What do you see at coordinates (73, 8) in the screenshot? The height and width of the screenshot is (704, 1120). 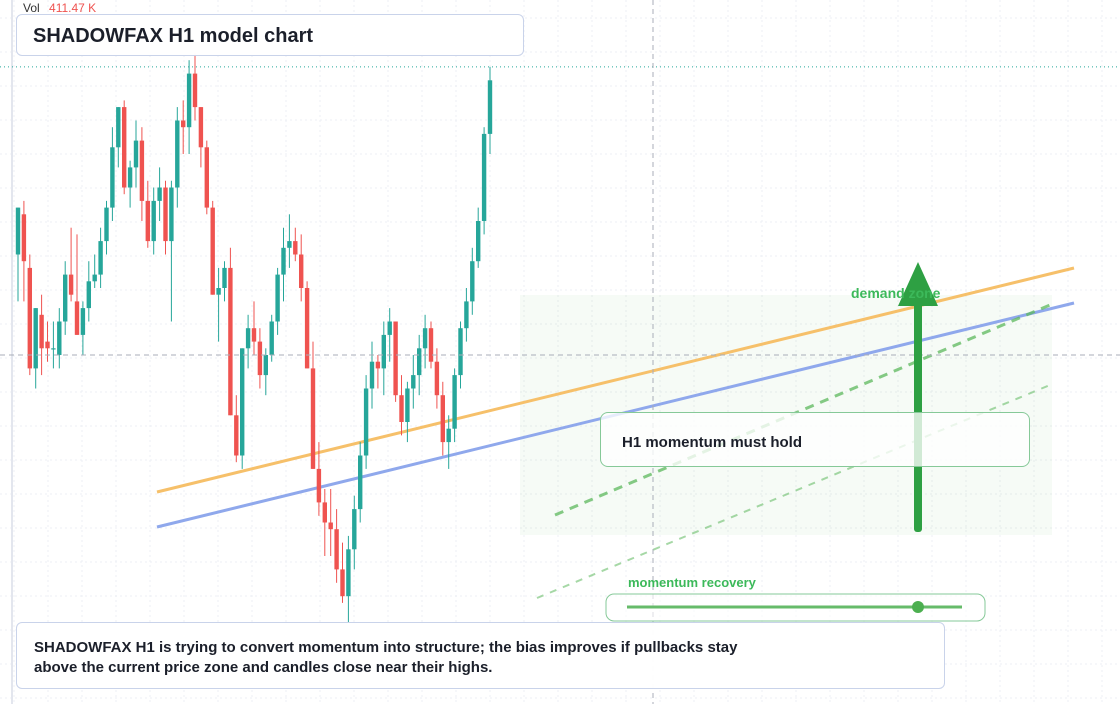 I see `volume-value: 411.47 K` at bounding box center [73, 8].